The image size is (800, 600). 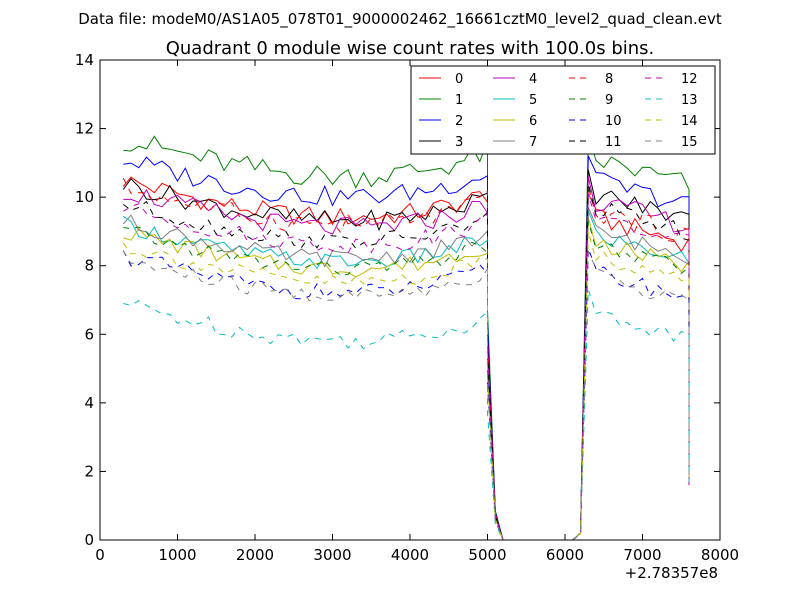 What do you see at coordinates (533, 79) in the screenshot?
I see `legend-label: 4` at bounding box center [533, 79].